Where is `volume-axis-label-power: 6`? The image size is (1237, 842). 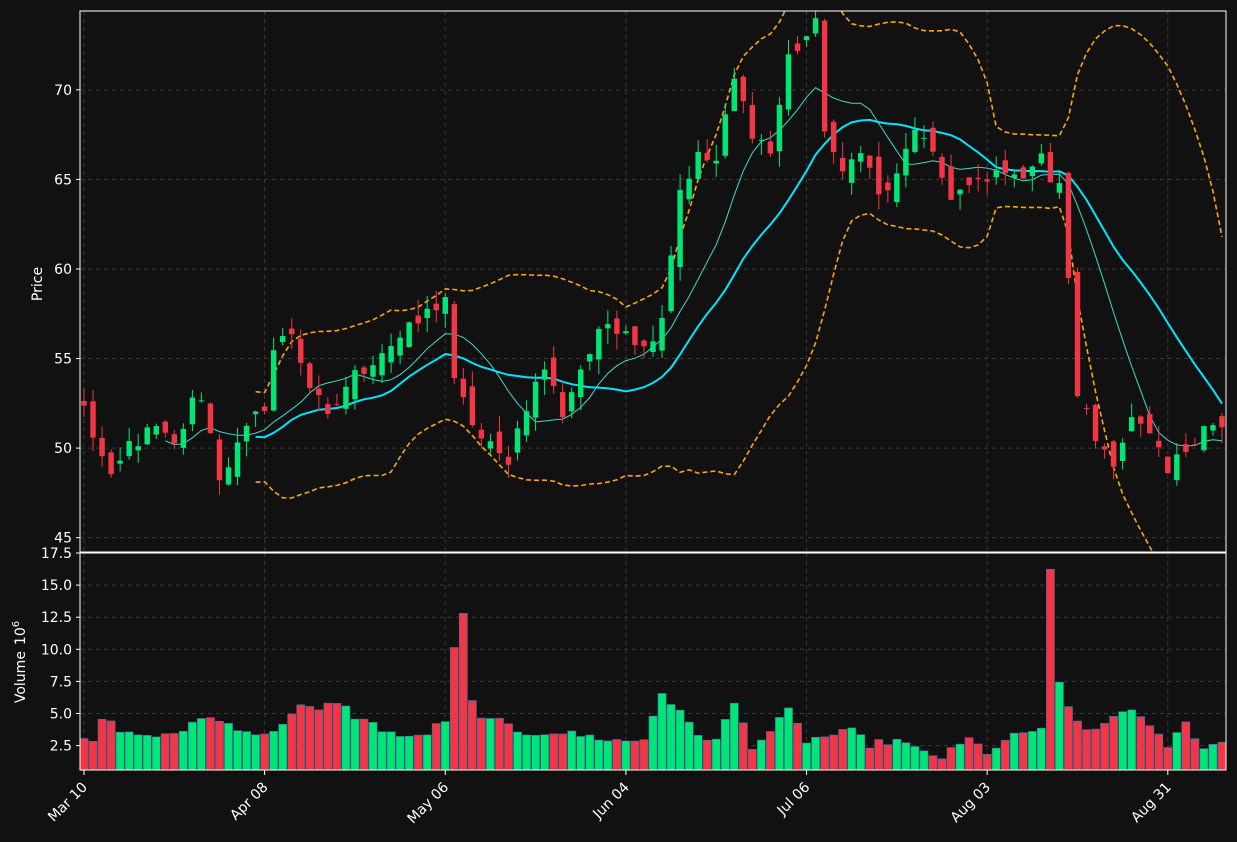
volume-axis-label-power: 6 is located at coordinates (16, 624).